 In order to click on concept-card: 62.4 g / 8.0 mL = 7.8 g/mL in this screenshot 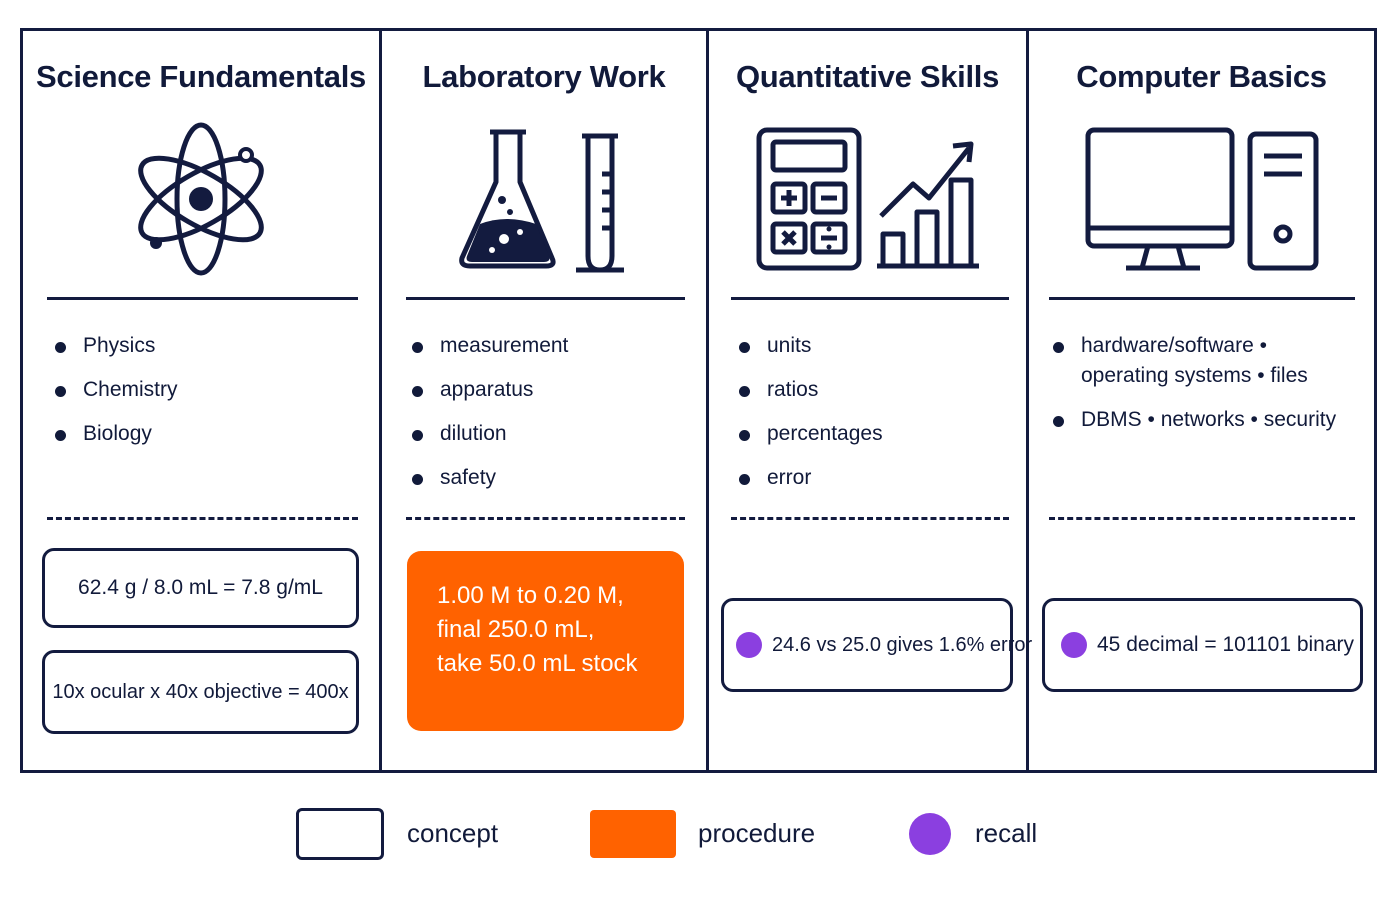, I will do `click(200, 588)`.